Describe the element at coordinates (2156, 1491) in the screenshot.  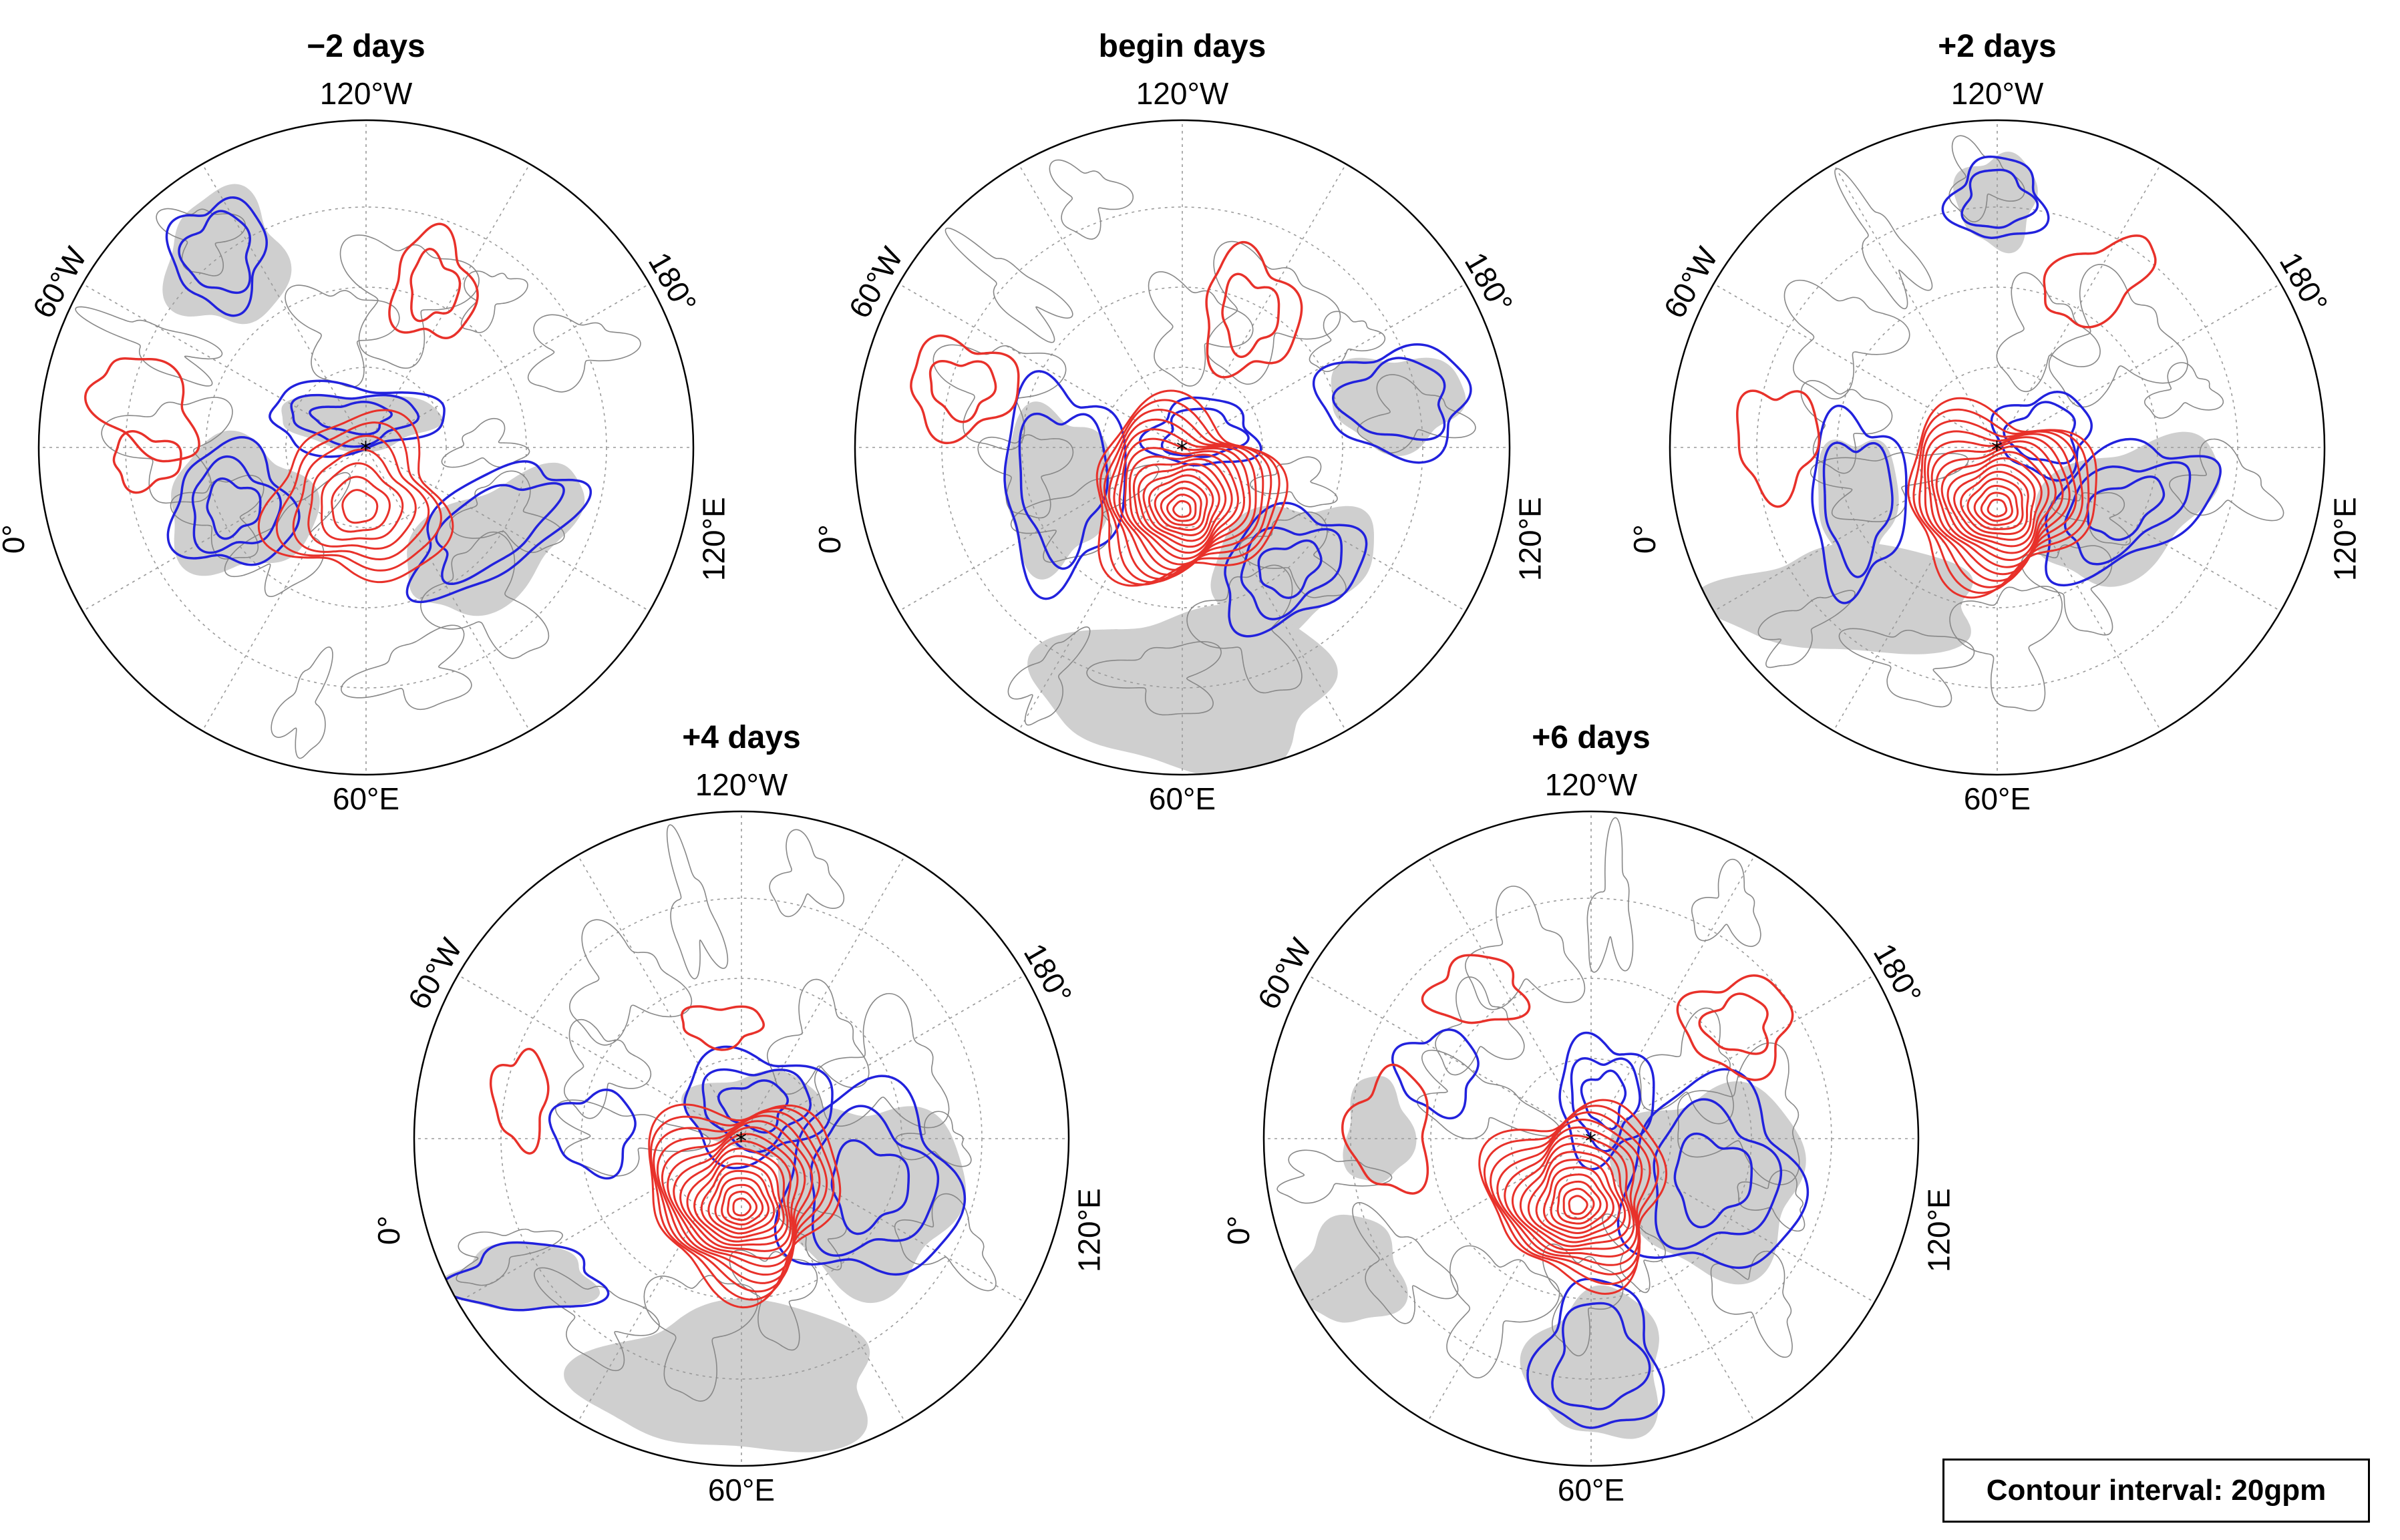
I see `contour-interval-legend: Contour interval: 20gpm` at that location.